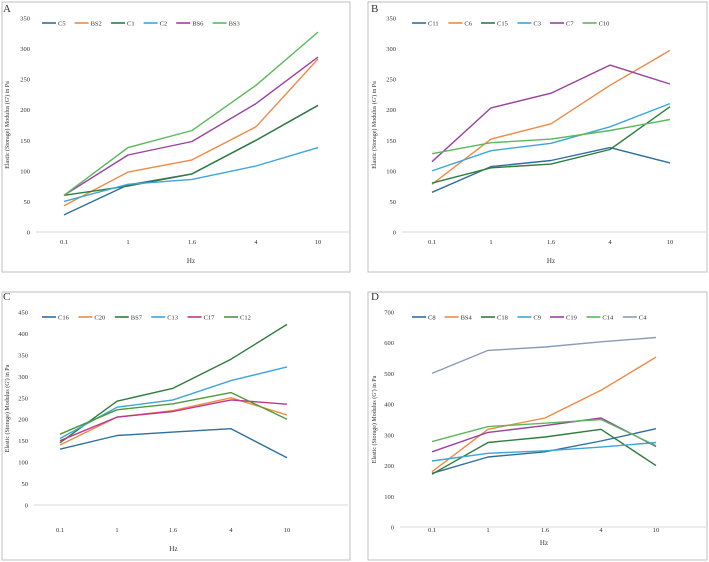 This screenshot has width=709, height=562. What do you see at coordinates (389, 374) in the screenshot?
I see `y-tick-label: 500` at bounding box center [389, 374].